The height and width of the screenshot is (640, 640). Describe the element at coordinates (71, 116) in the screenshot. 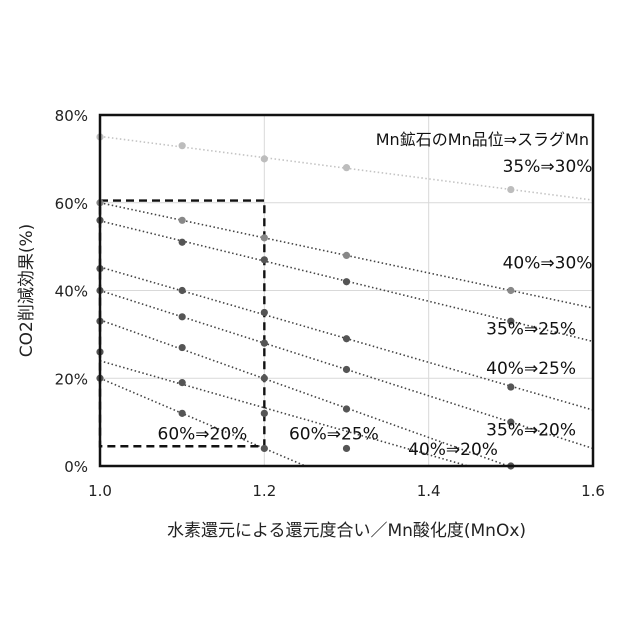

I see `y-tick-label: 80%` at that location.